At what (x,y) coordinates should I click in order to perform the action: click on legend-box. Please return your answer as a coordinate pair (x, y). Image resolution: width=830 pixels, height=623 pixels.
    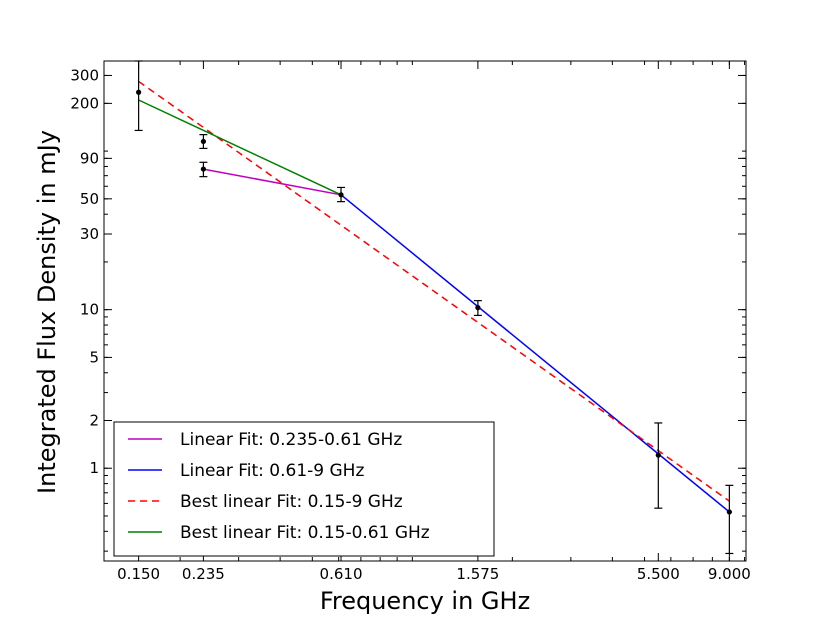
    Looking at the image, I should click on (304, 489).